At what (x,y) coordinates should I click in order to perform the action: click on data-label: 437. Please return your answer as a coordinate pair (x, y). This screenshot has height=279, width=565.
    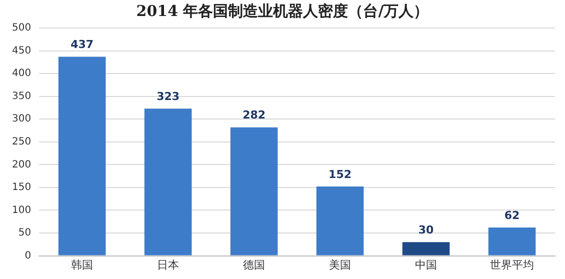
    Looking at the image, I should click on (82, 45).